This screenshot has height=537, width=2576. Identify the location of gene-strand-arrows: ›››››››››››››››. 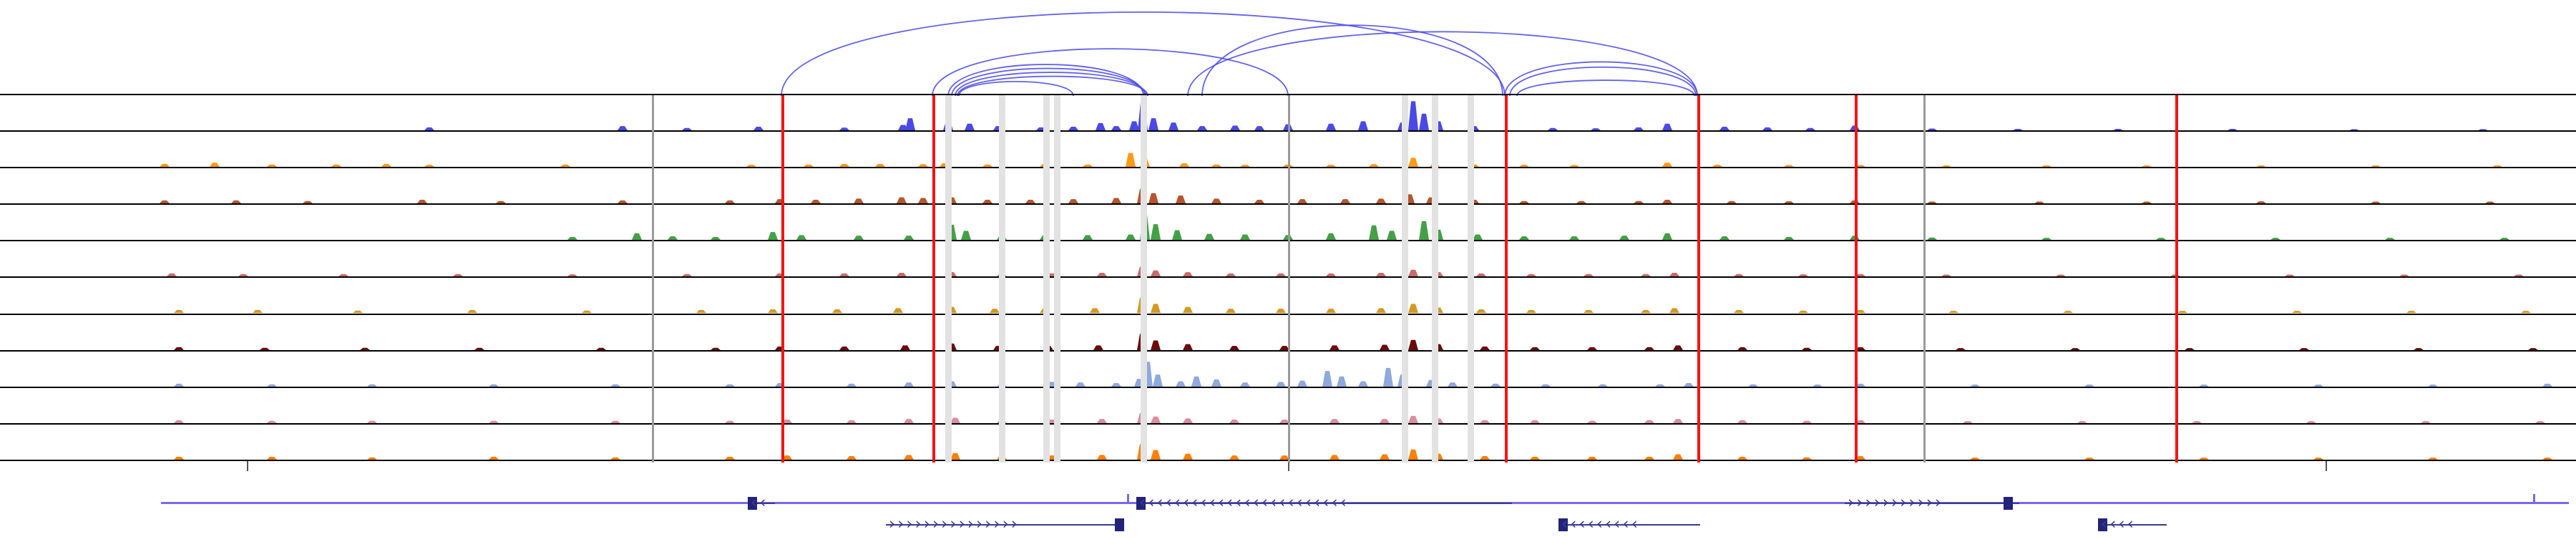
(954, 524).